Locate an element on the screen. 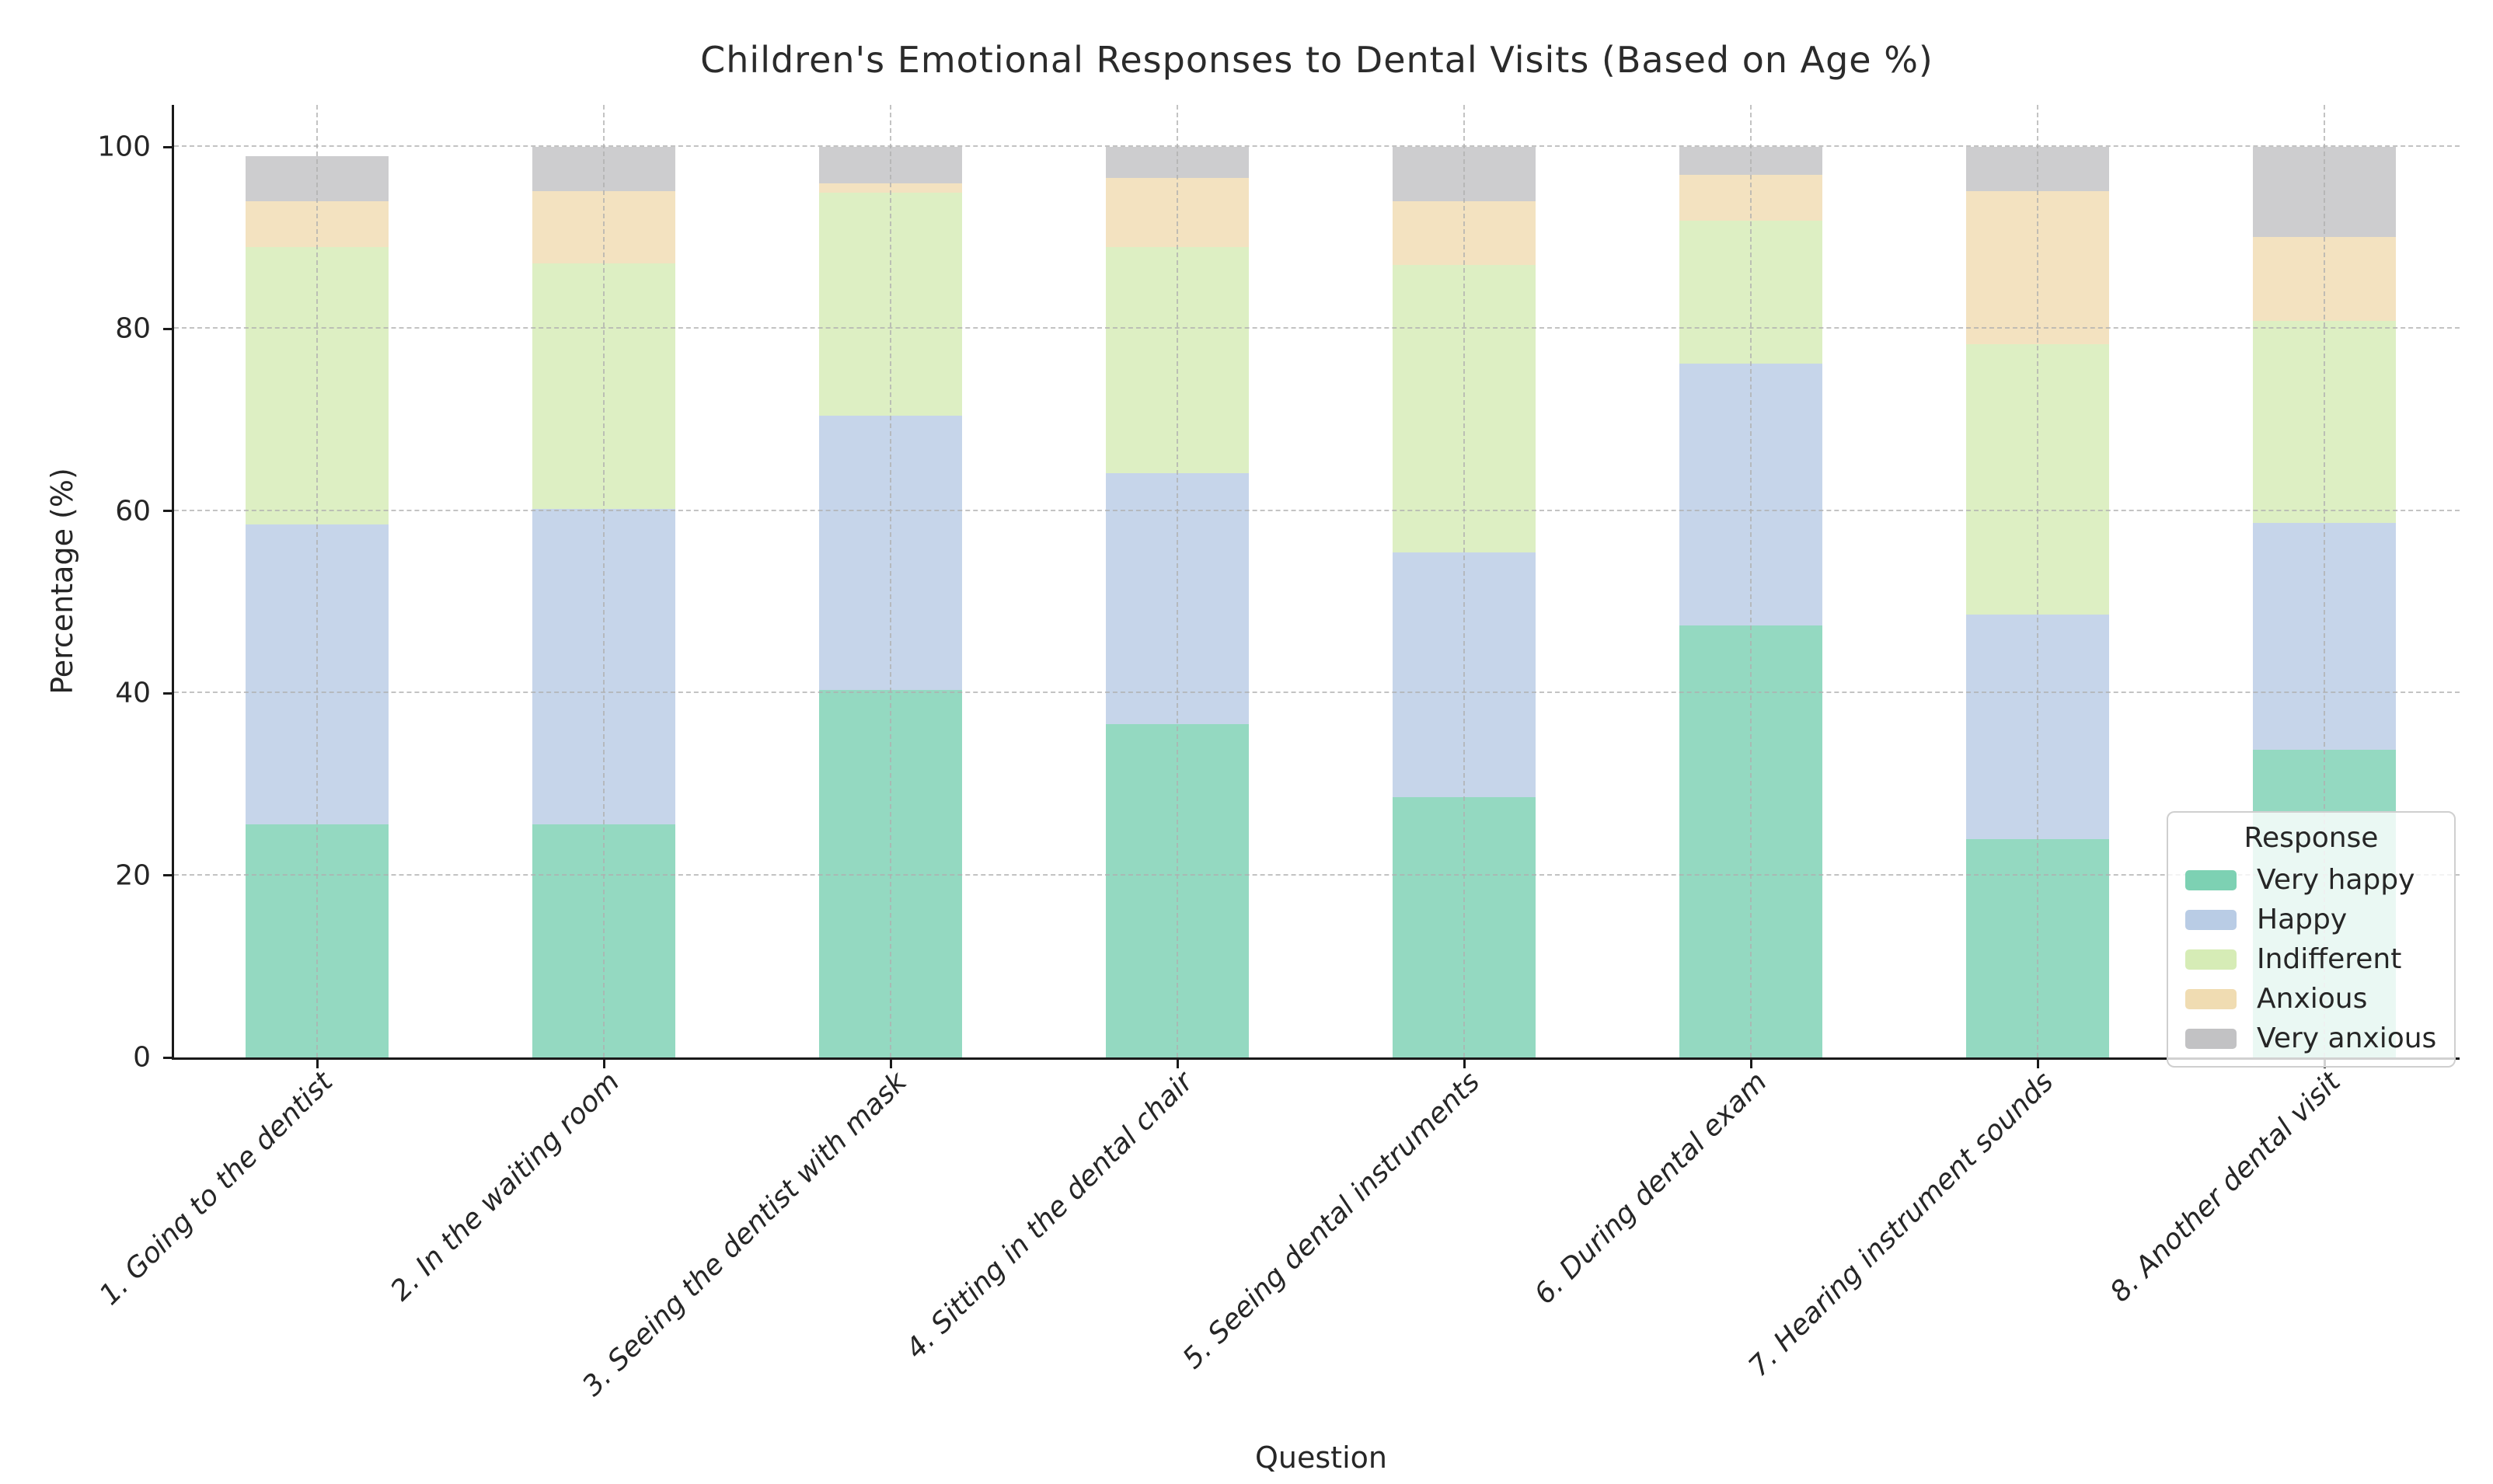 The image size is (2493, 1484). legend-swatch-indifferent is located at coordinates (2211, 959).